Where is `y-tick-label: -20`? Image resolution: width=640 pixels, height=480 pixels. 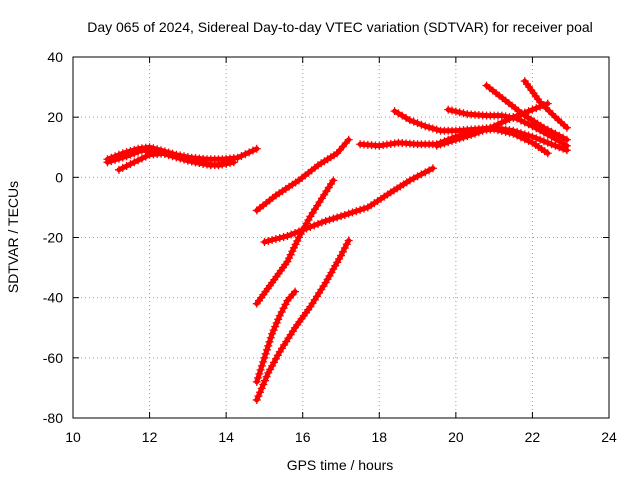
y-tick-label: -20 is located at coordinates (53, 238).